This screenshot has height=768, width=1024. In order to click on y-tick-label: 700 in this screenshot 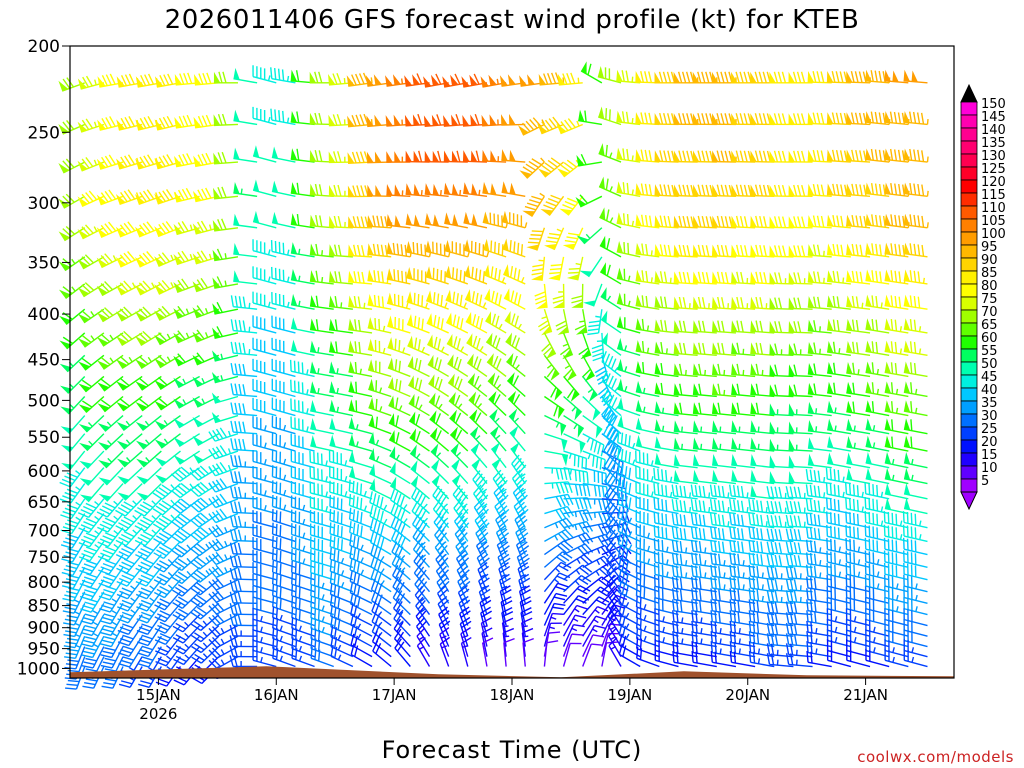, I will do `click(44, 532)`.